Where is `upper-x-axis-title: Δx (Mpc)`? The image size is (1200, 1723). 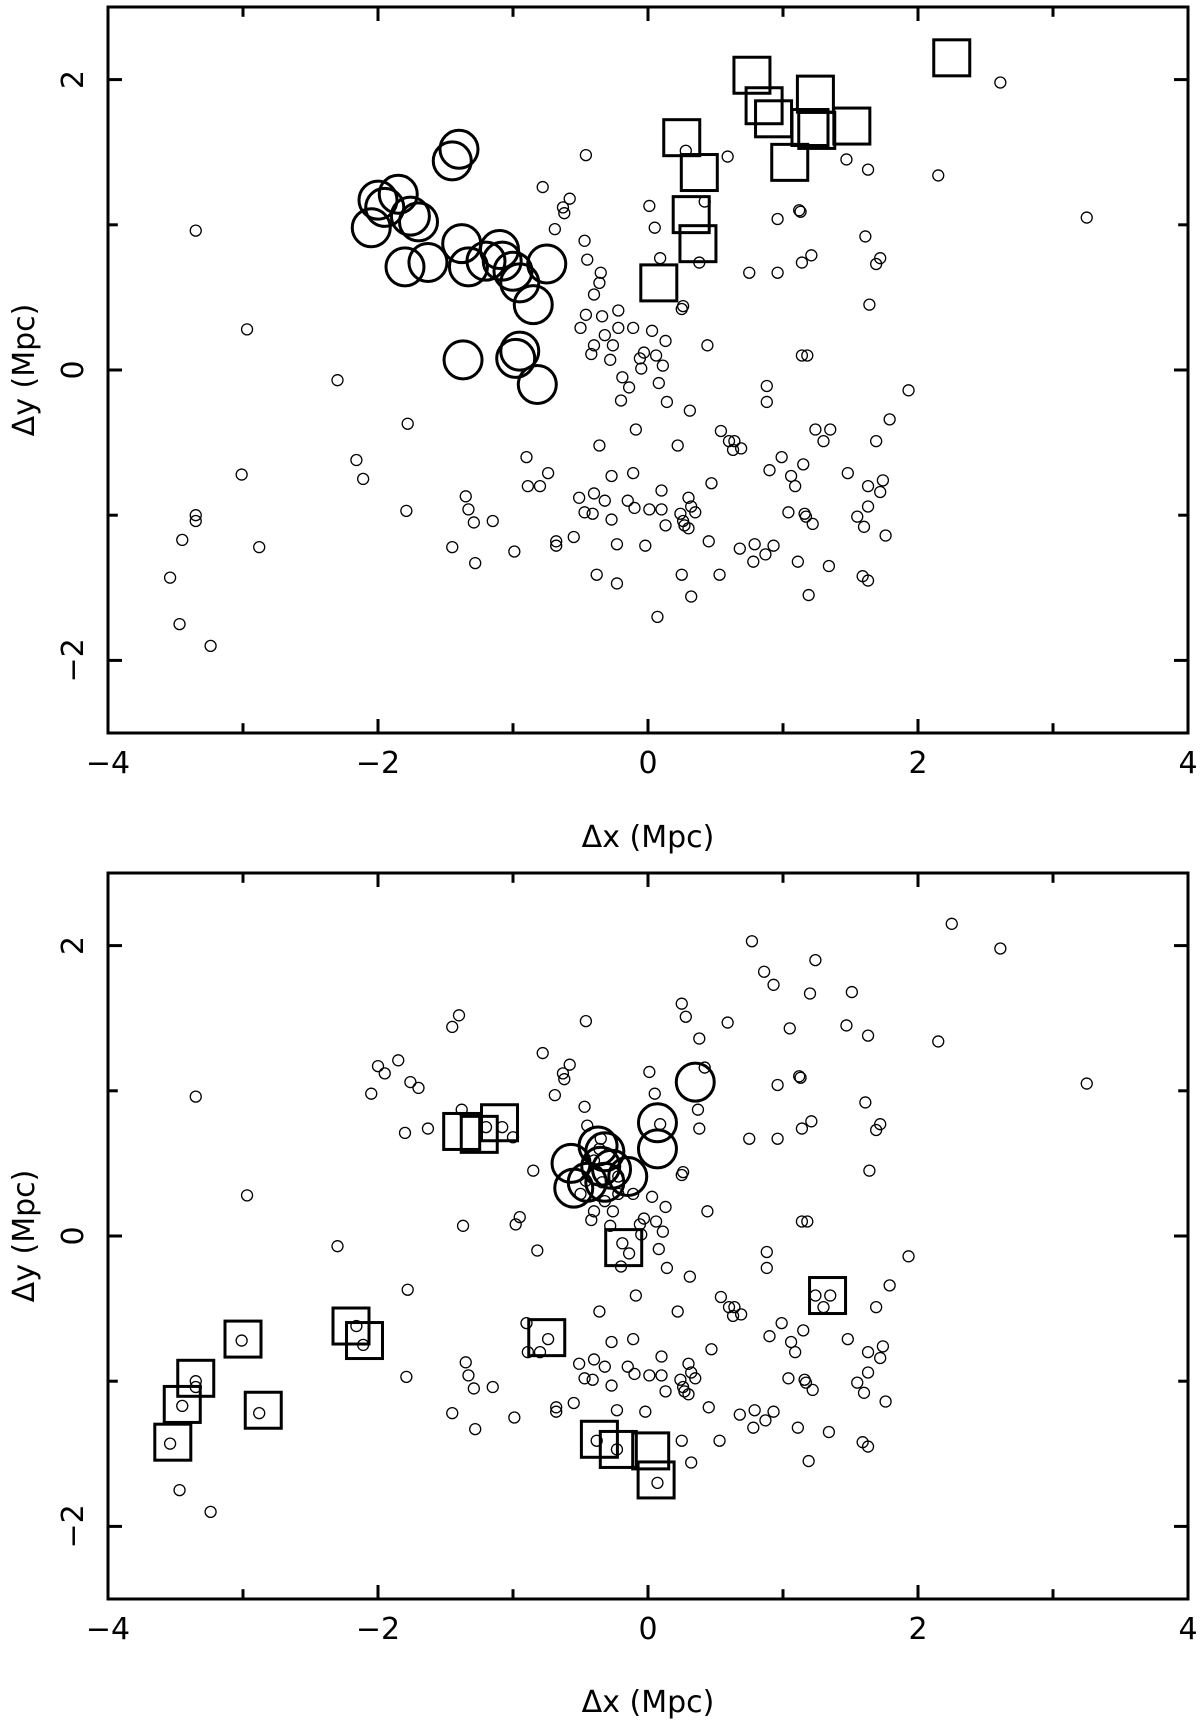
upper-x-axis-title: Δx (Mpc) is located at coordinates (648, 837).